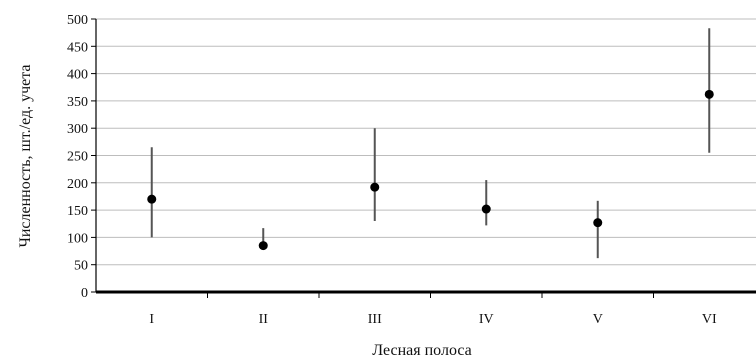 Image resolution: width=756 pixels, height=360 pixels. Describe the element at coordinates (264, 319) in the screenshot. I see `x-tick-label: II` at that location.